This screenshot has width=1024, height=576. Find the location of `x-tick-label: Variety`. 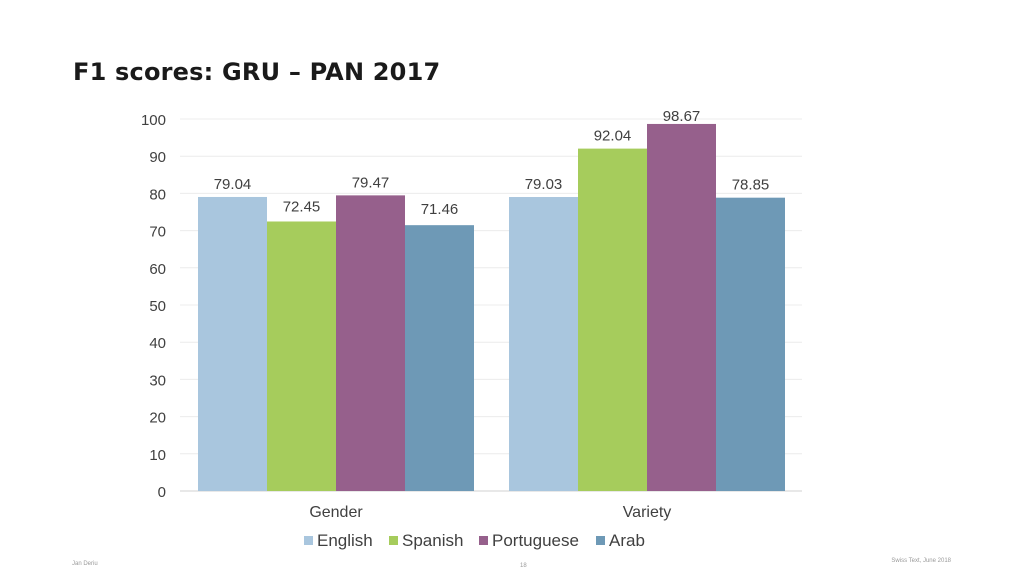

x-tick-label: Variety is located at coordinates (647, 512).